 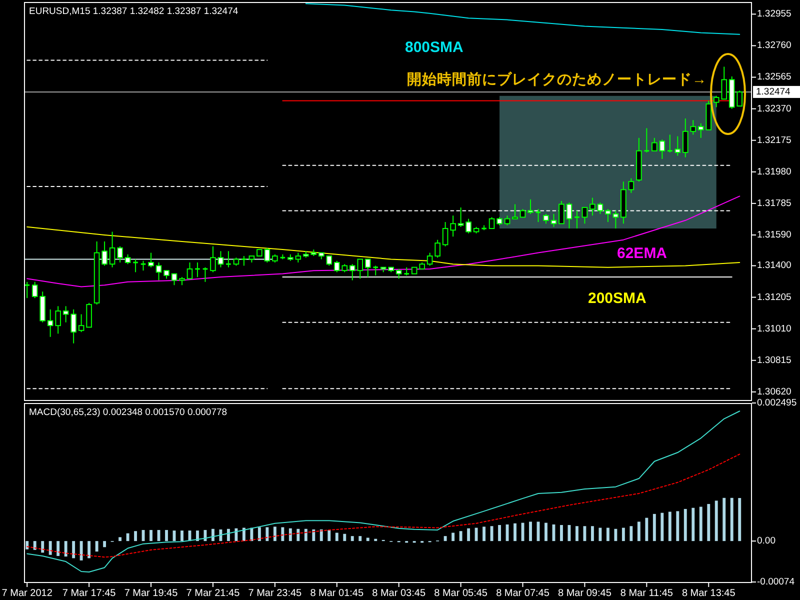 What do you see at coordinates (774, 172) in the screenshot?
I see `y-tick-label: 1.31980` at bounding box center [774, 172].